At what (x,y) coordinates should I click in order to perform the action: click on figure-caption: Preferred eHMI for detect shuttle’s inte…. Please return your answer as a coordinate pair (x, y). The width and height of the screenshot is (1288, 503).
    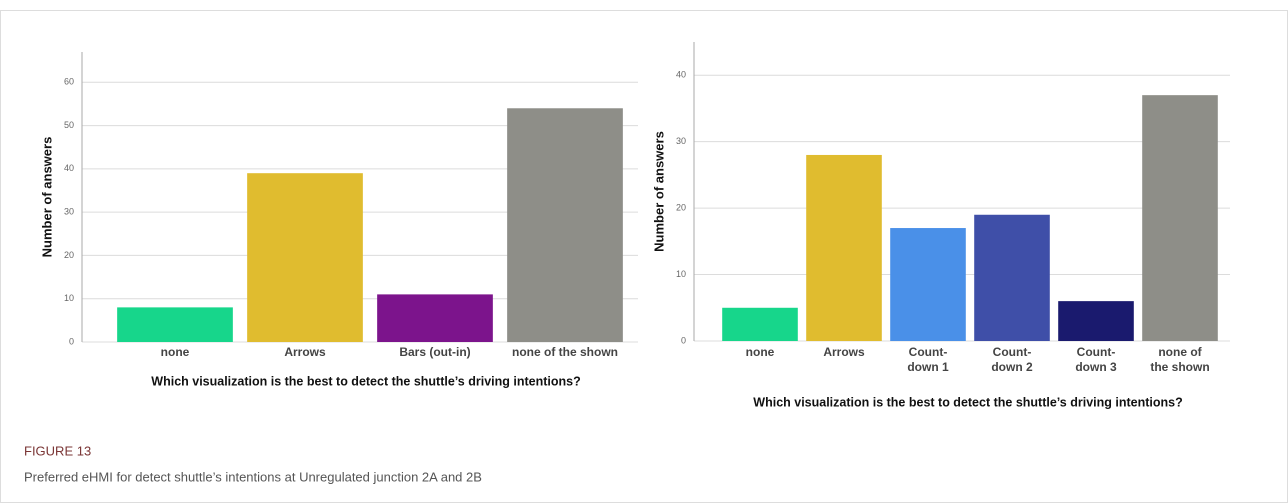
    Looking at the image, I should click on (253, 476).